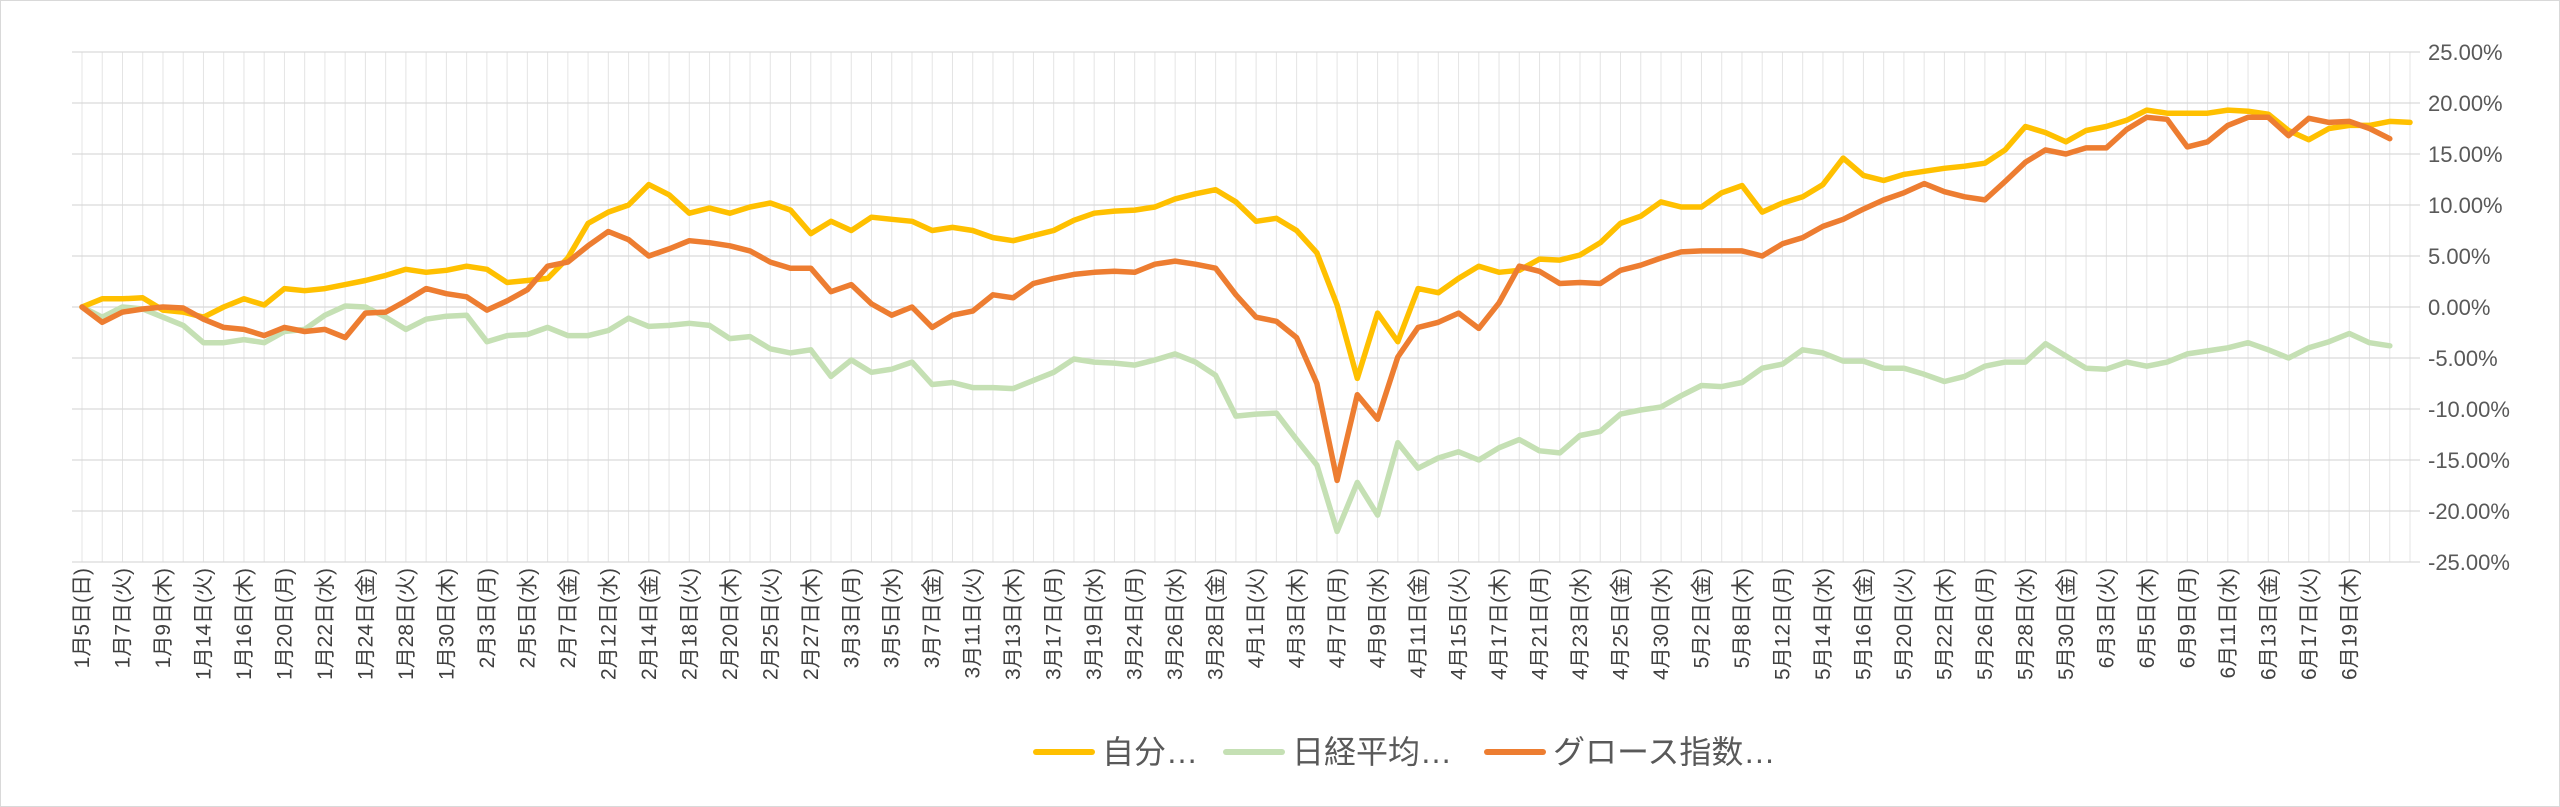  I want to click on x-tick-label: 5月22日(木), so click(1944, 624).